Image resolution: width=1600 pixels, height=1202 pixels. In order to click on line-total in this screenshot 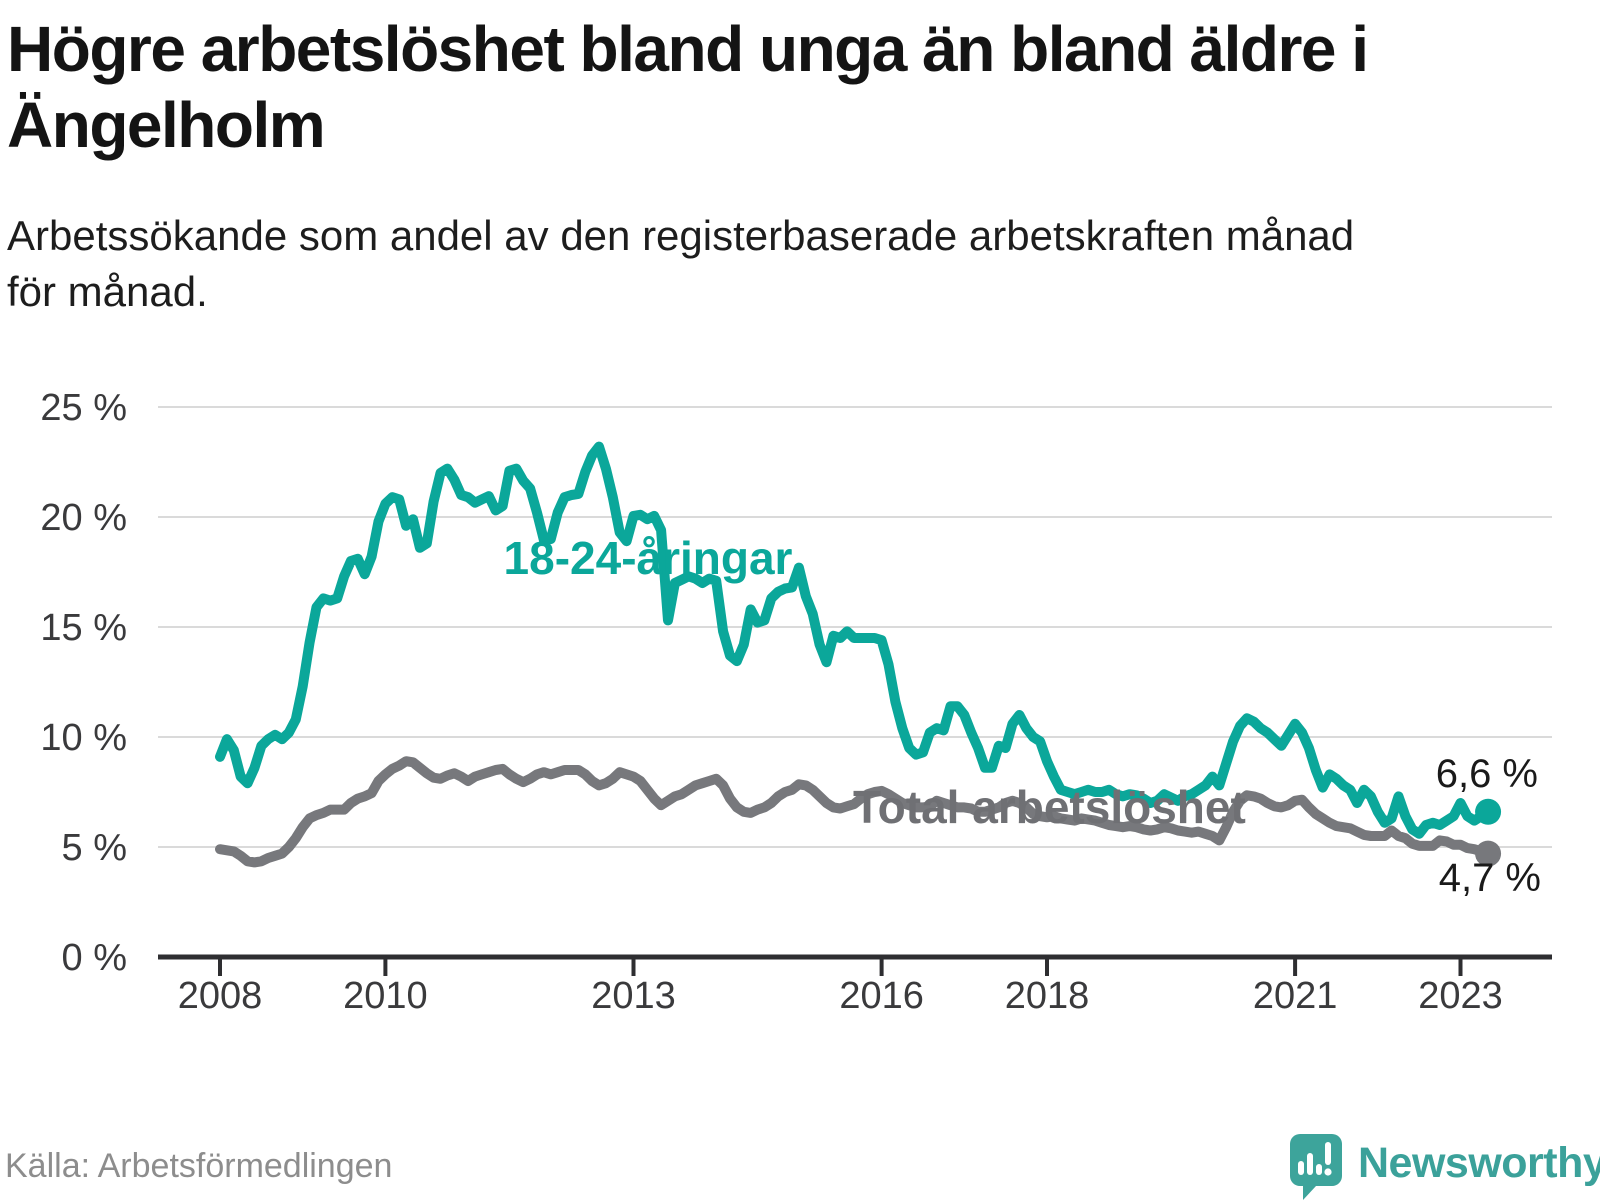, I will do `click(854, 812)`.